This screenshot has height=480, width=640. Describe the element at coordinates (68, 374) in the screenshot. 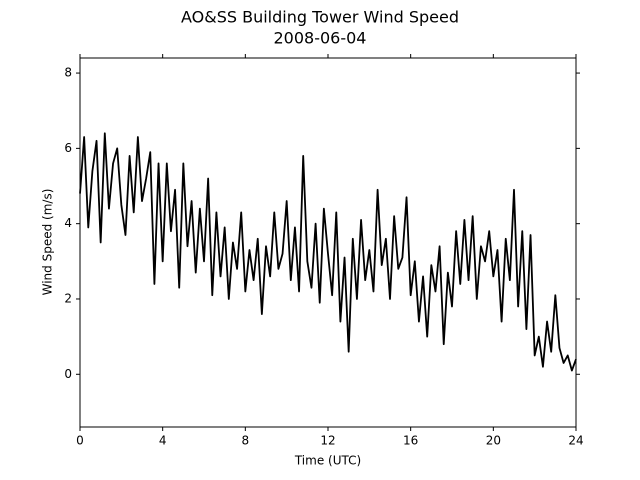

I see `y-tick-label: 0` at that location.